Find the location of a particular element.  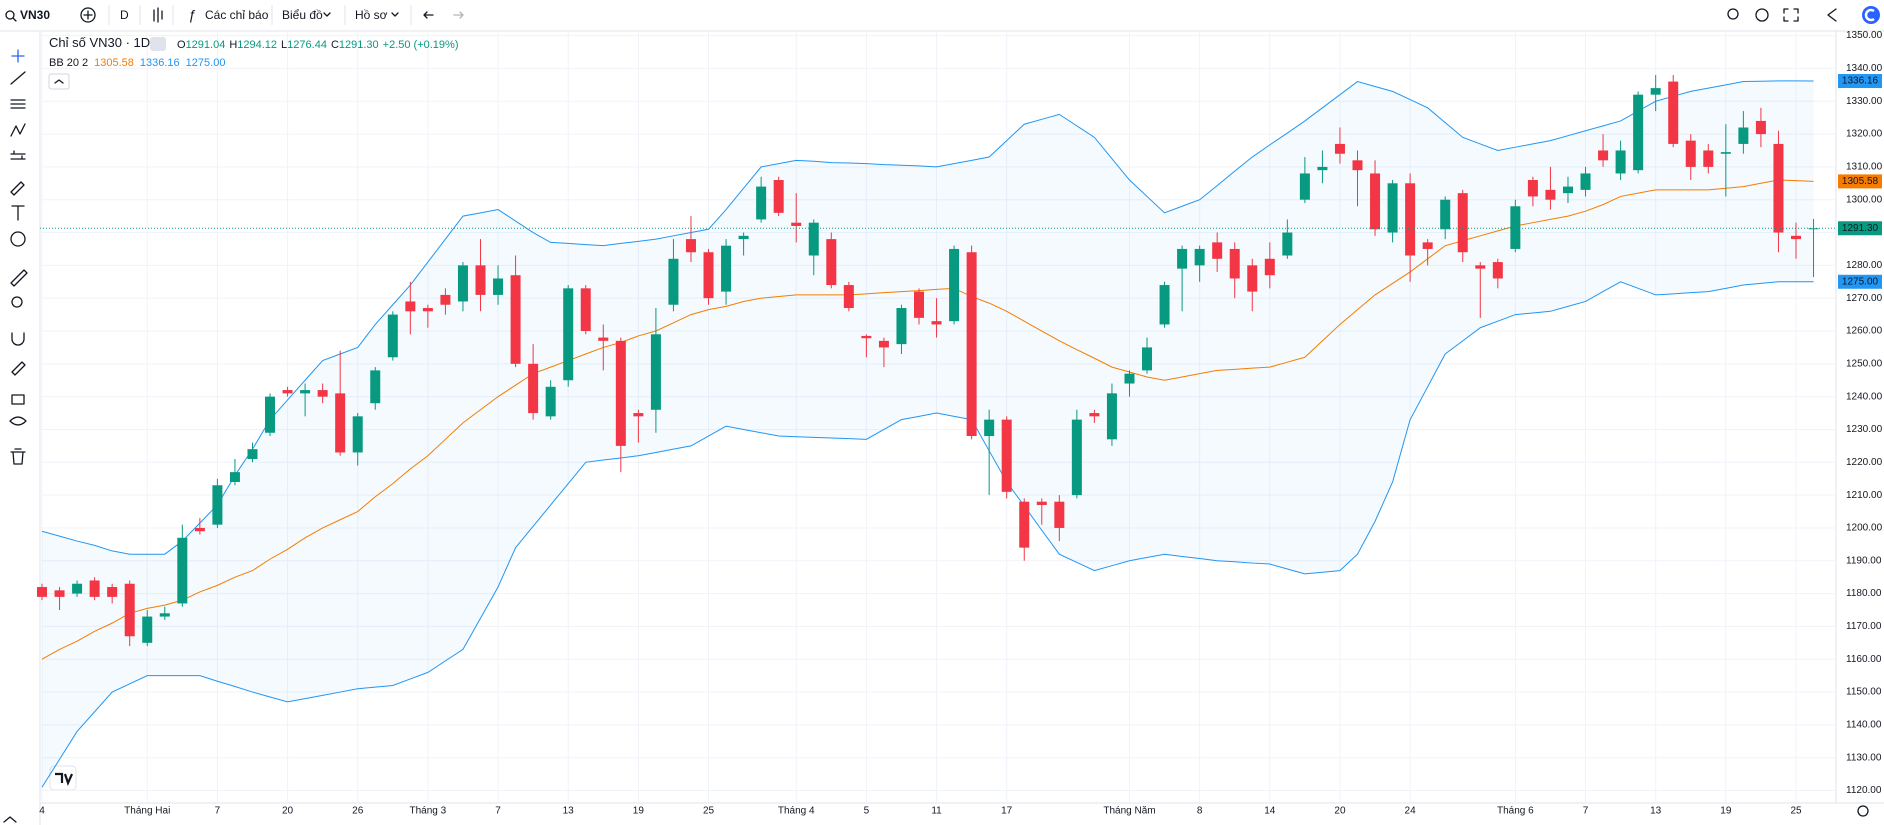

delete-tool is located at coordinates (18, 456).